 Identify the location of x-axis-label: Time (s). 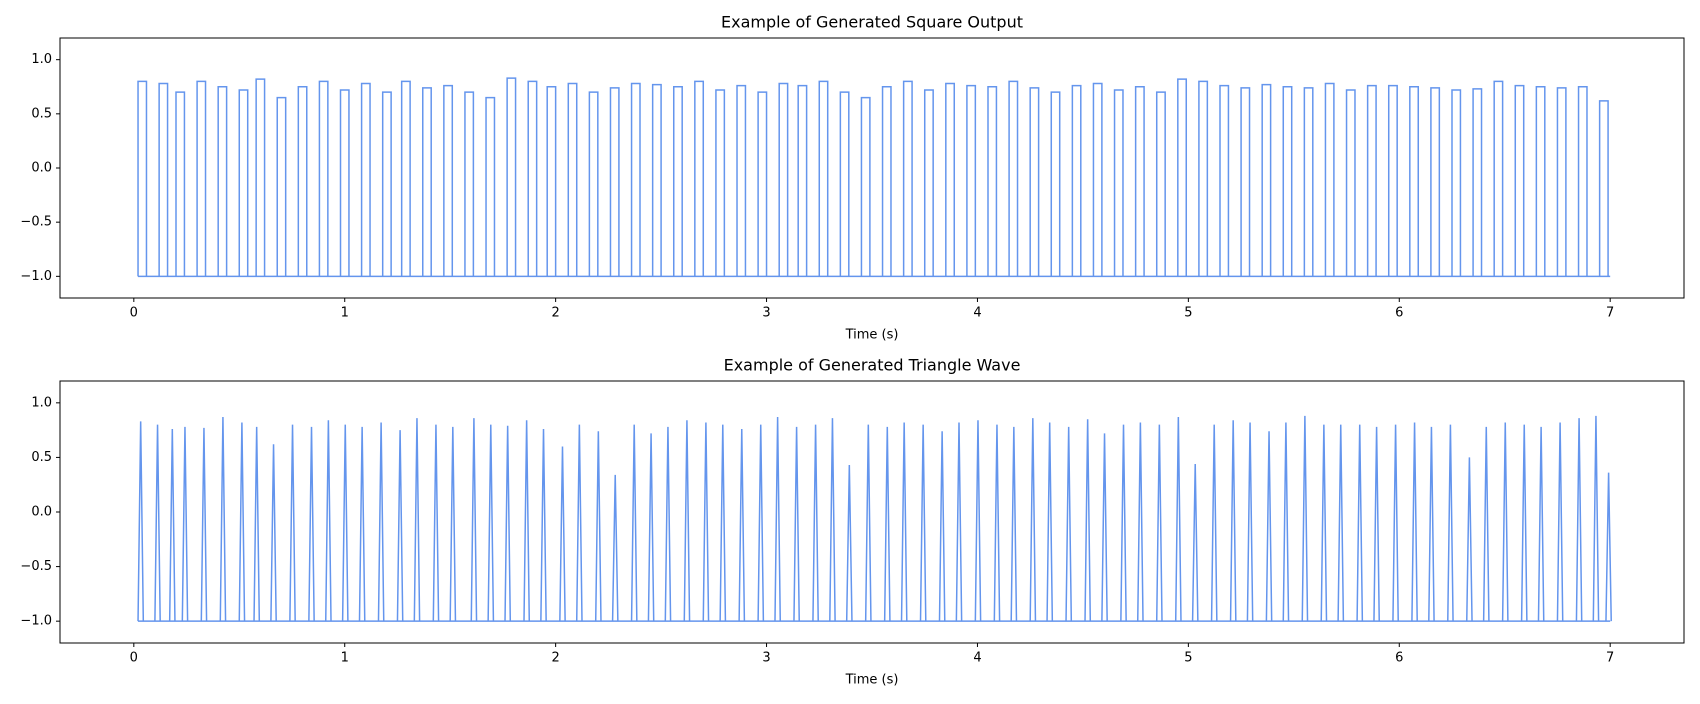
(872, 680).